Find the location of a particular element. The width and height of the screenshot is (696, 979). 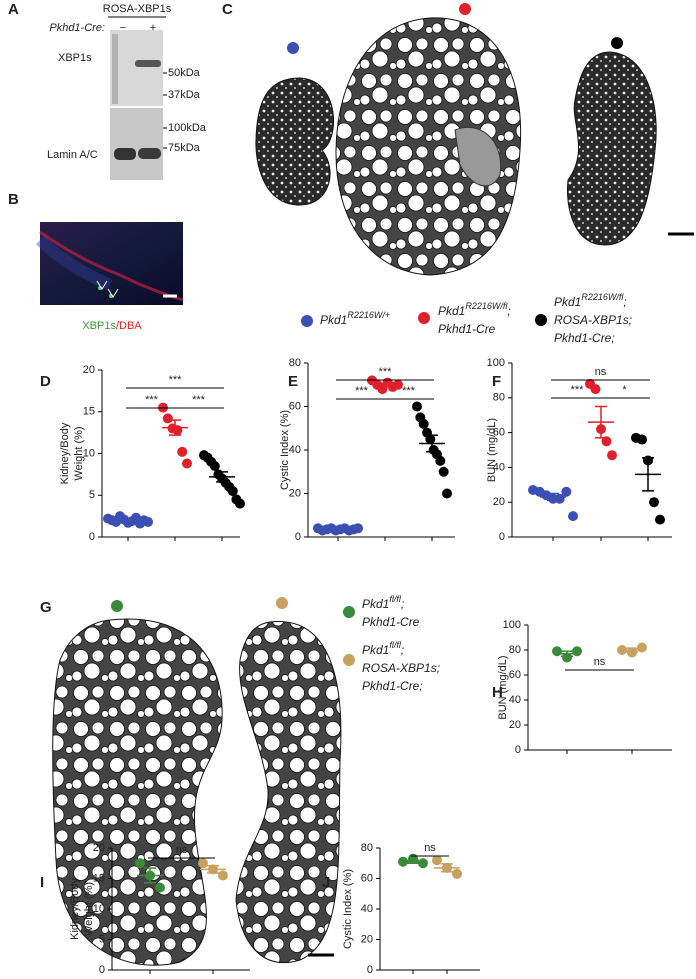

blot-name: XBP1s is located at coordinates (75, 58).